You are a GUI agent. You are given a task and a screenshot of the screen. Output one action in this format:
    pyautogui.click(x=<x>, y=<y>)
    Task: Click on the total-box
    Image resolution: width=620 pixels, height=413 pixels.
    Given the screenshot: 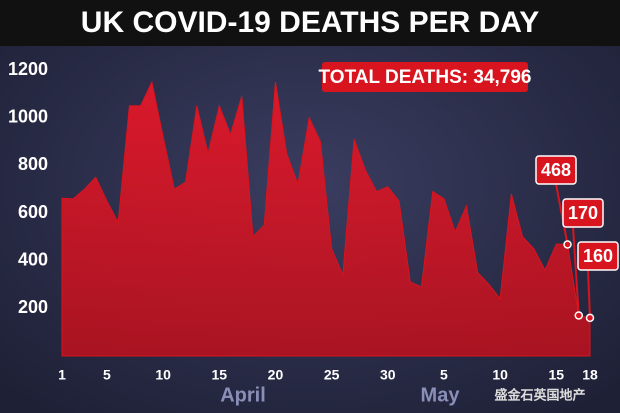 What is the action you would take?
    pyautogui.click(x=425, y=77)
    